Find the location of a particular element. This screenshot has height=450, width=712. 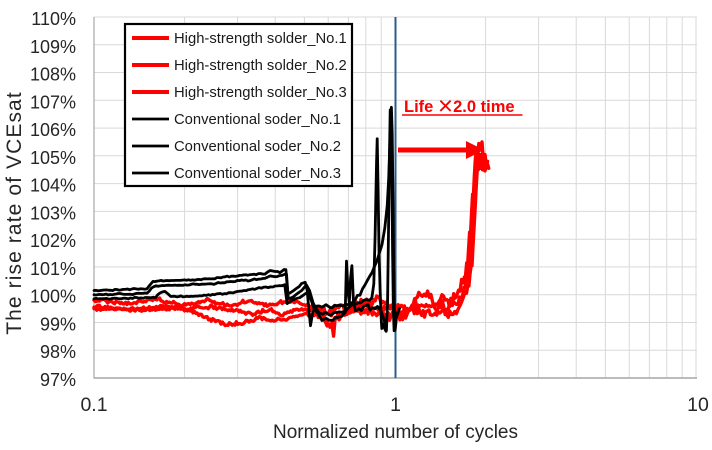

svg-text: The rise rate of VCEsat is located at coordinates (14, 213).